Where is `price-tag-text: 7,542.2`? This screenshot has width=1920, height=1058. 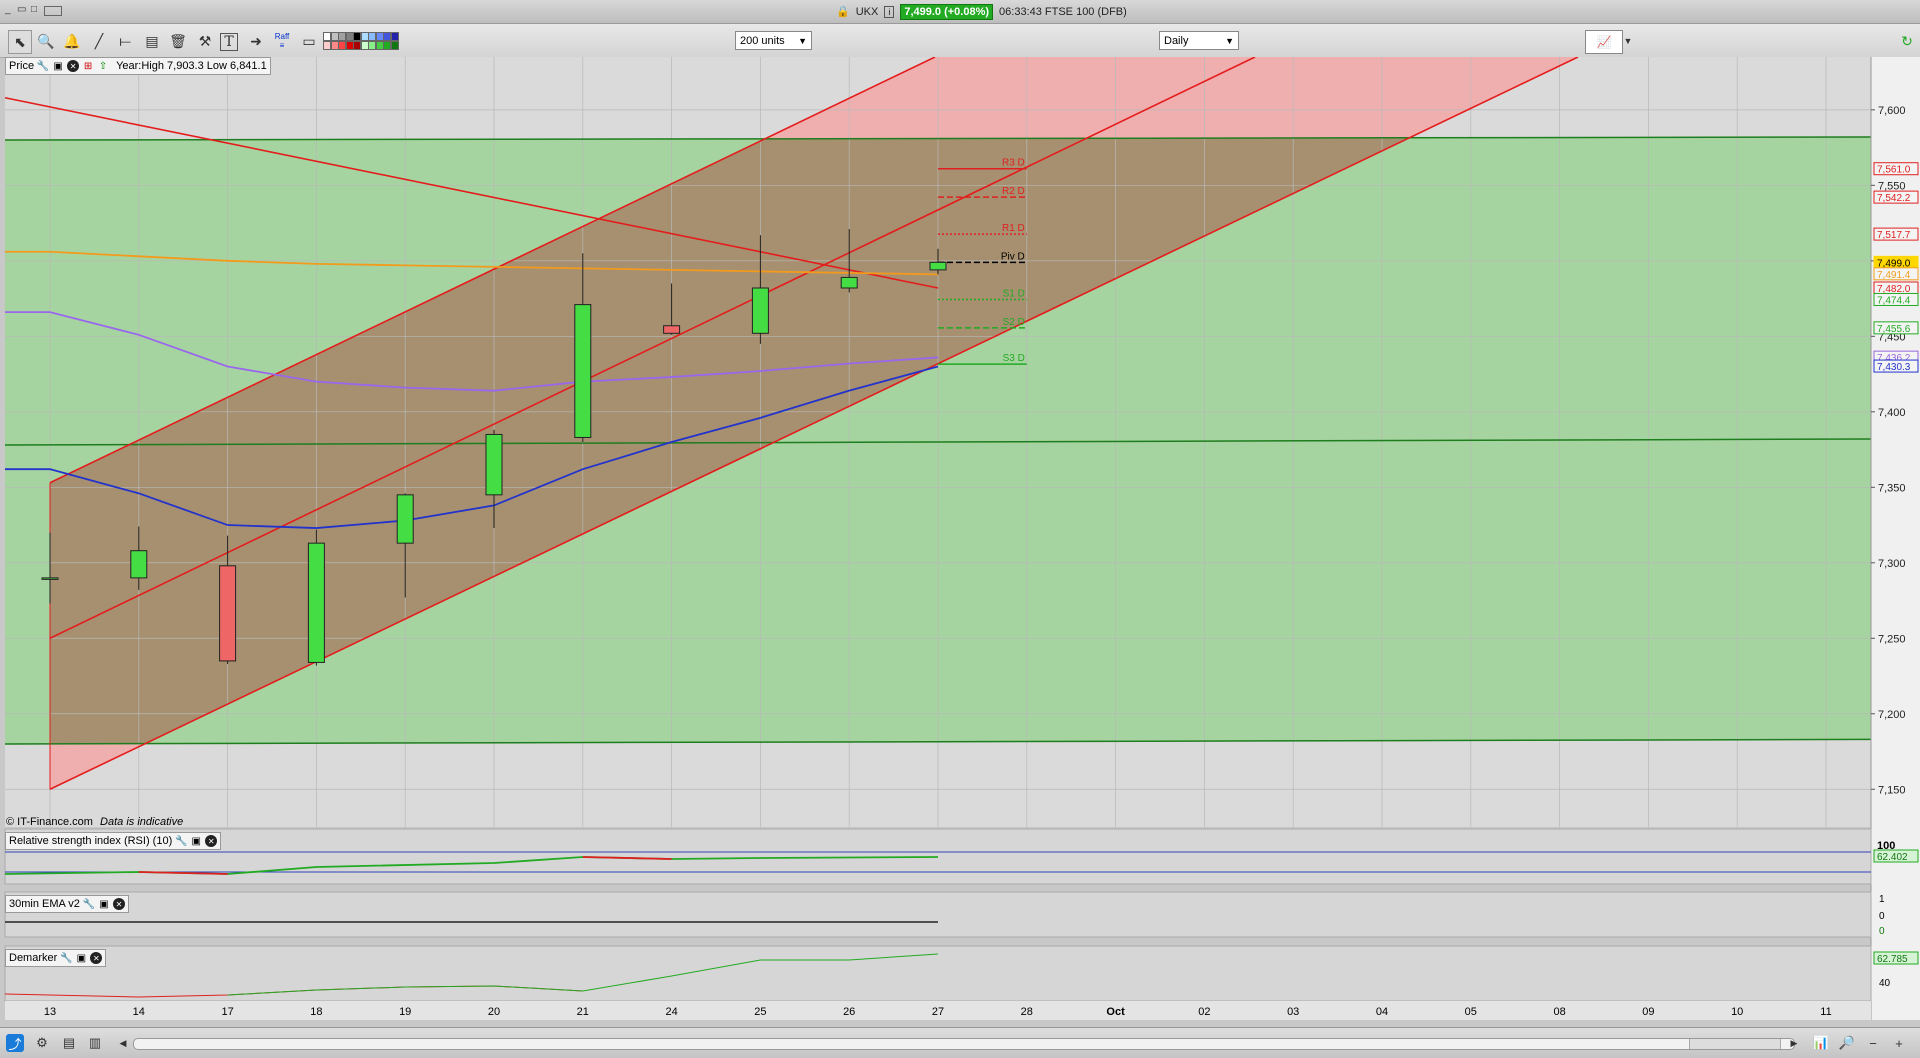 price-tag-text: 7,542.2 is located at coordinates (1894, 198).